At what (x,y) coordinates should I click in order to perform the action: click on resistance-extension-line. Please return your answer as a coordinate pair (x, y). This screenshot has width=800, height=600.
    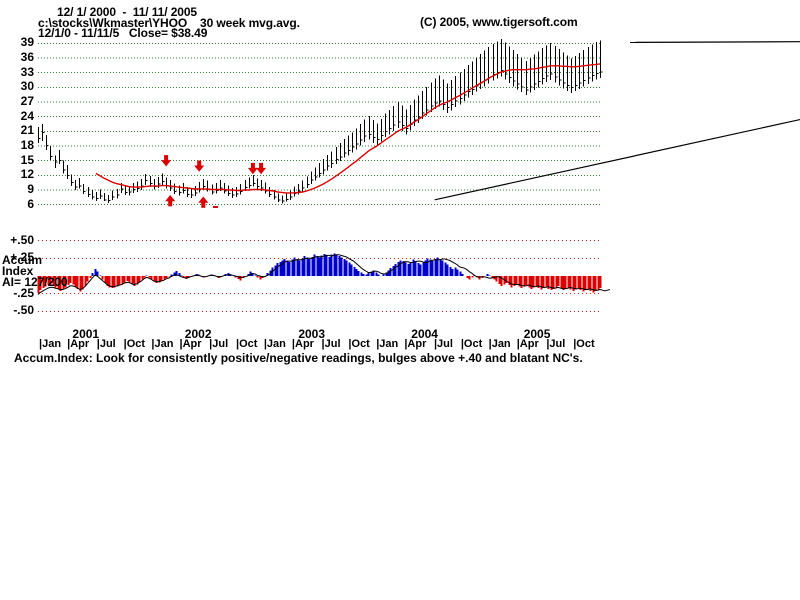
    Looking at the image, I should click on (714, 42).